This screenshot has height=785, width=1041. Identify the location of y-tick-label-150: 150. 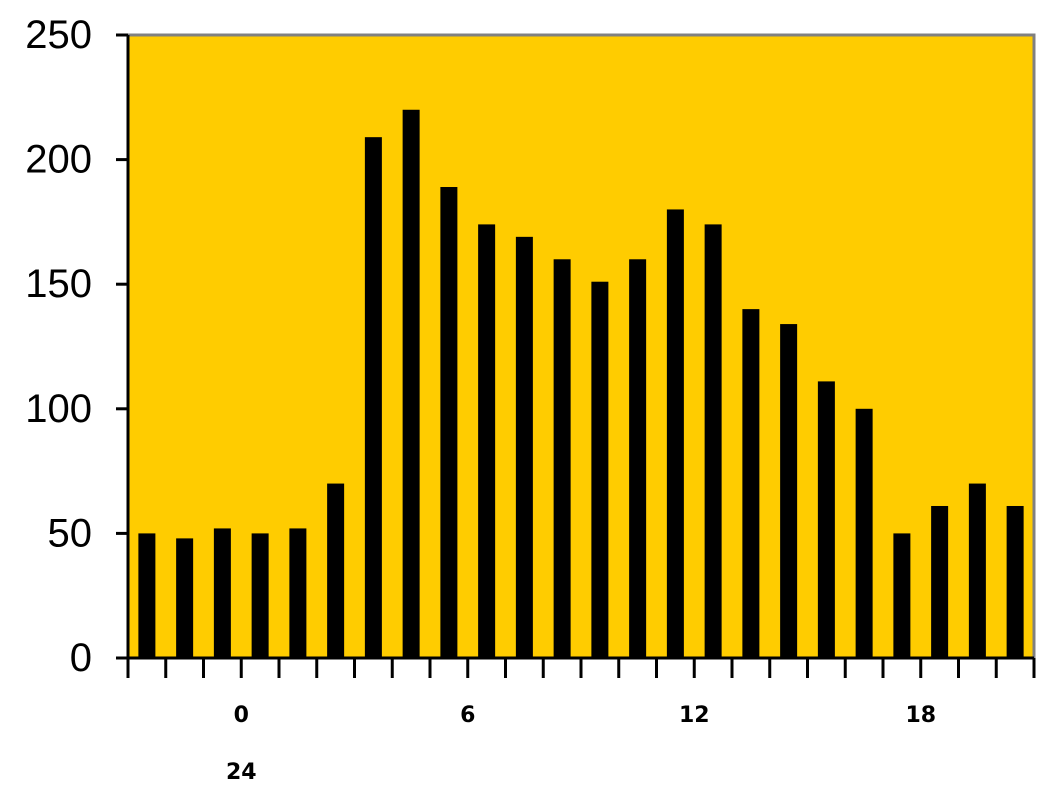
(58, 284).